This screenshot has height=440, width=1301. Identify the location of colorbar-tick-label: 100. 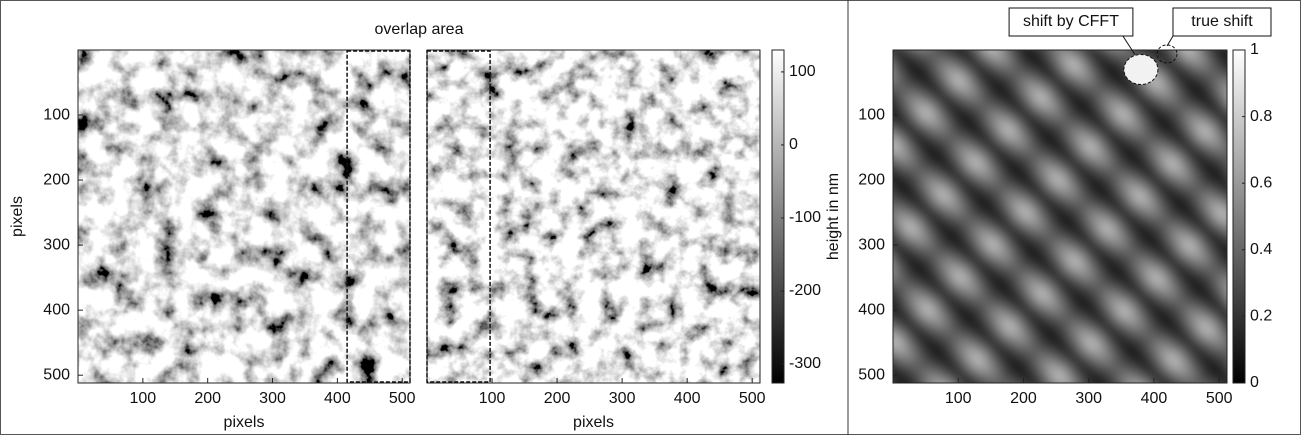
(802, 71).